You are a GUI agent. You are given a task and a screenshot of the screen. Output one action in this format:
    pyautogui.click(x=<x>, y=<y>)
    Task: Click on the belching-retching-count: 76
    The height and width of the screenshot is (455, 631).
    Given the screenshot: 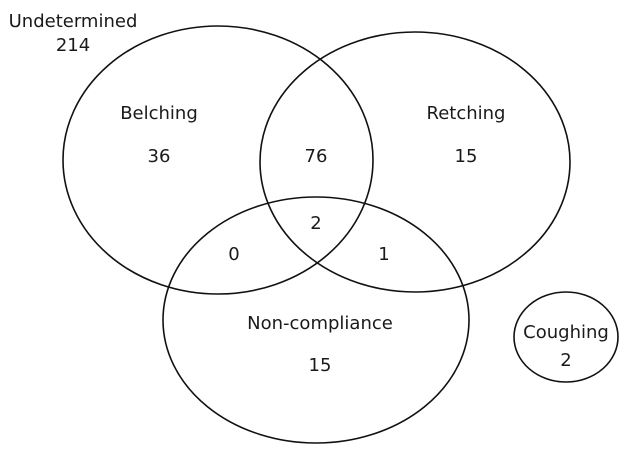 What is the action you would take?
    pyautogui.click(x=316, y=156)
    